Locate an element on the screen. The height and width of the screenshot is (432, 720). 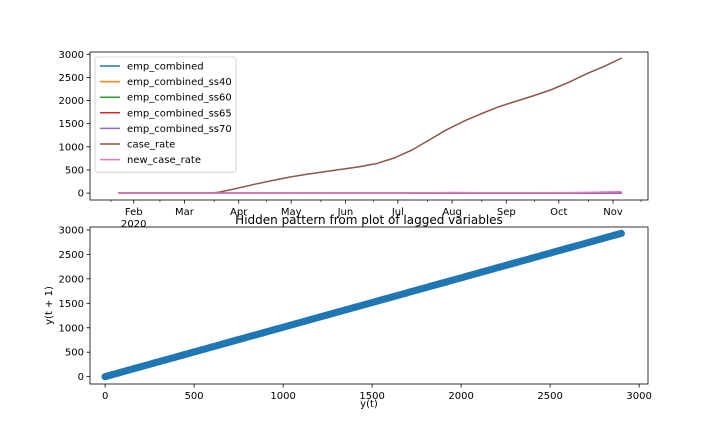
x-tick-label: 1000 is located at coordinates (282, 396).